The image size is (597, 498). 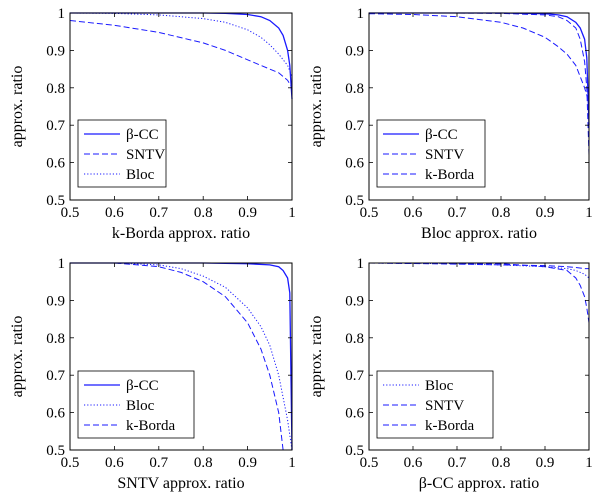 I want to click on legend: β-CC SNTV Bloc, so click(x=122, y=153).